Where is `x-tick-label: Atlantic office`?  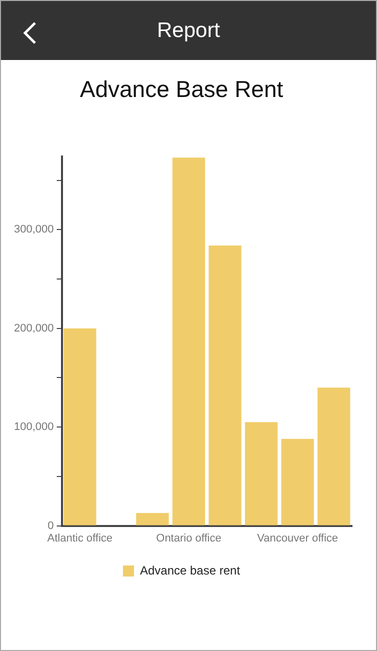 x-tick-label: Atlantic office is located at coordinates (80, 538).